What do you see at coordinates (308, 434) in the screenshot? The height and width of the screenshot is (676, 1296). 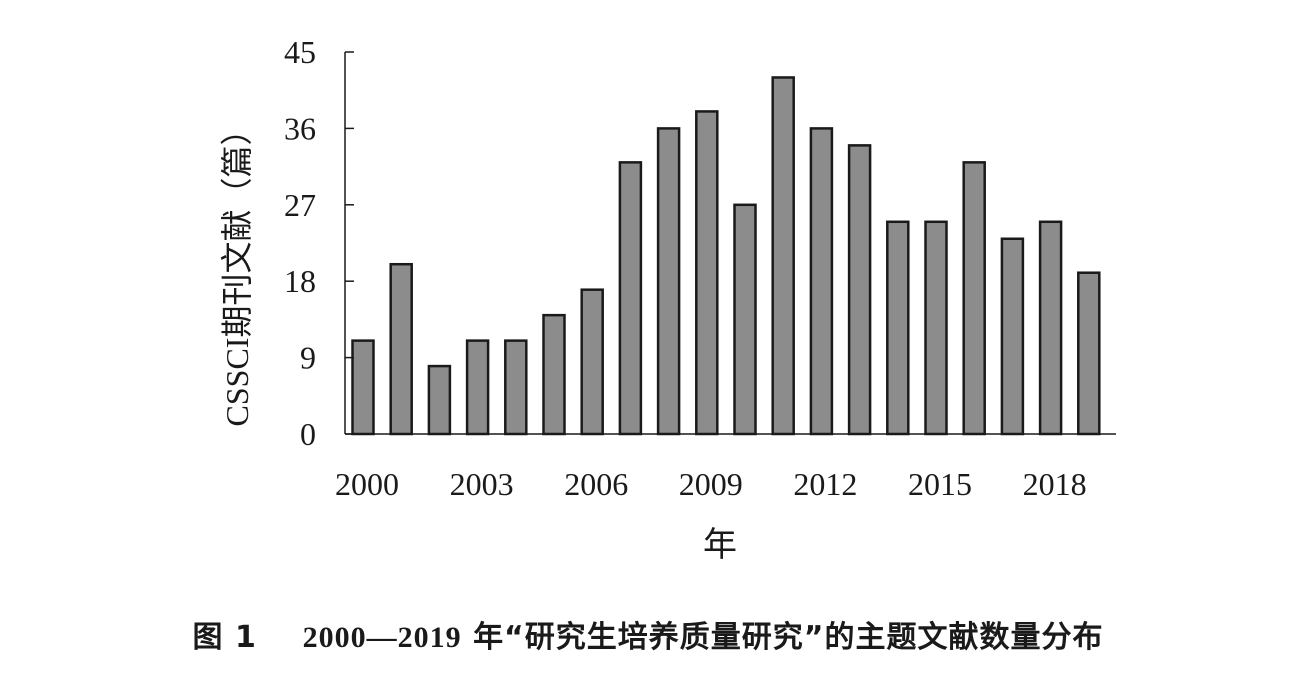 I see `y-tick-label: 0` at bounding box center [308, 434].